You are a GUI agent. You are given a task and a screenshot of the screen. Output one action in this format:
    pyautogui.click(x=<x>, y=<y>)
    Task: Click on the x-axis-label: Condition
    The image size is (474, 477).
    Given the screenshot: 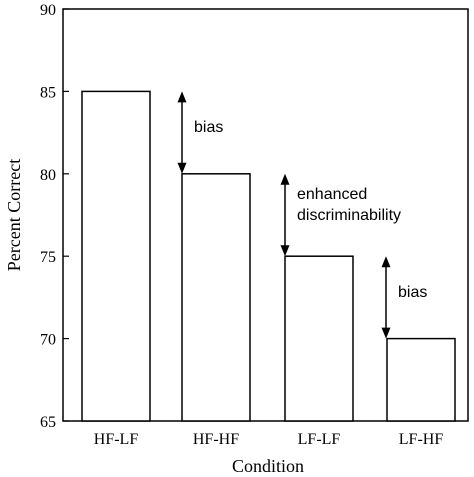 What is the action you would take?
    pyautogui.click(x=268, y=466)
    